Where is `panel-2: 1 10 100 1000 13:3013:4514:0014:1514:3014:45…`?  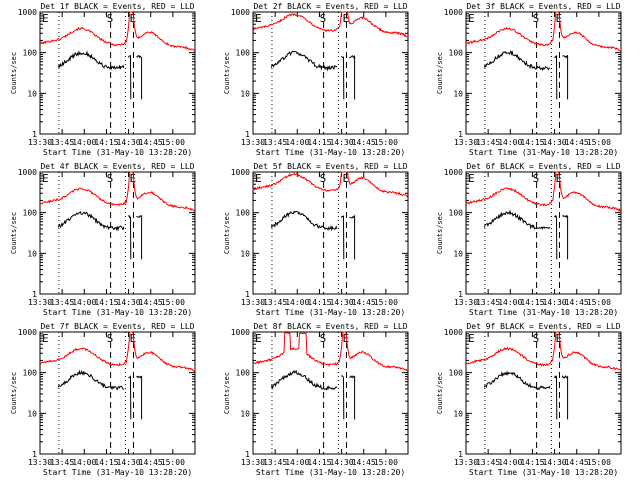
panel-2: 1 10 100 1000 13:3013:4514:0014:1514:3014:45… is located at coordinates (316, 79).